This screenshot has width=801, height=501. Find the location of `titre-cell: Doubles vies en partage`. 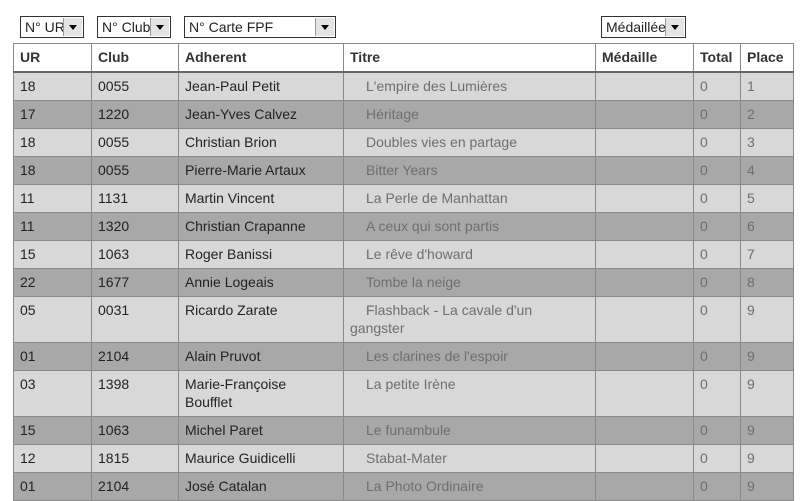

titre-cell: Doubles vies en partage is located at coordinates (469, 142).